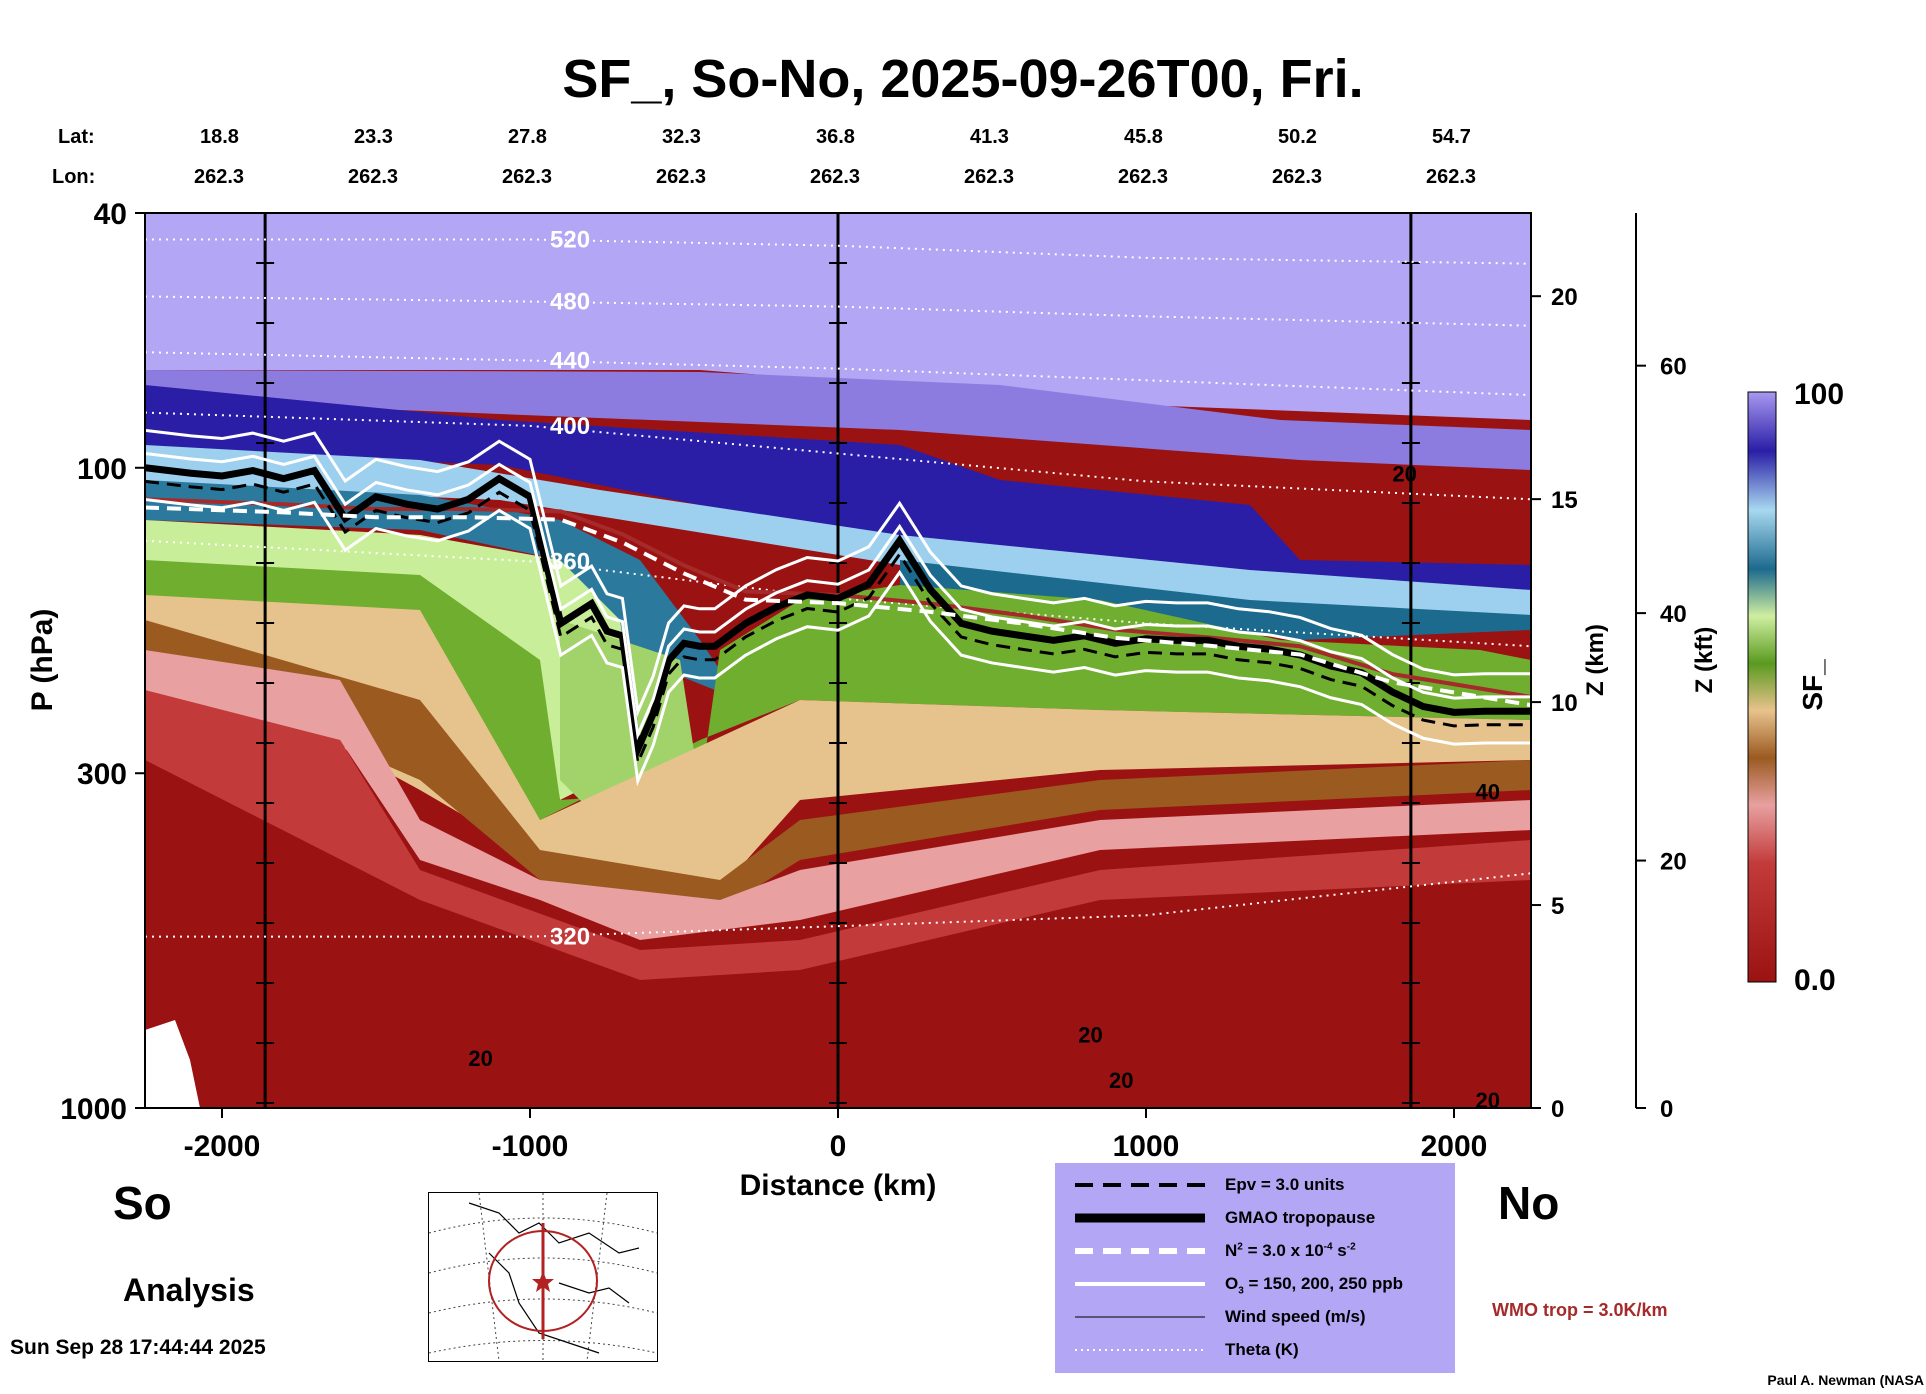 This screenshot has width=1926, height=1394. Describe the element at coordinates (189, 1290) in the screenshot. I see `analysis-label: Analysis` at that location.